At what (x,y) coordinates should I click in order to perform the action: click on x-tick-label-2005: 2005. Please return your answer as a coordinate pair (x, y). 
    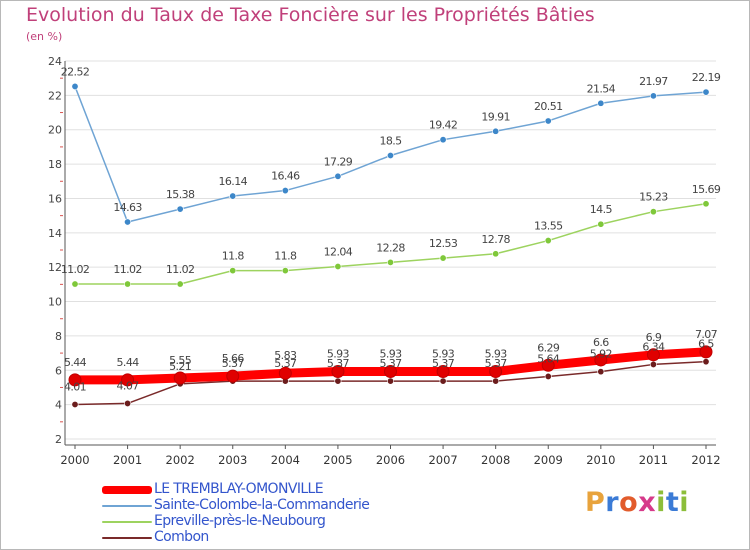
    Looking at the image, I should click on (337, 460).